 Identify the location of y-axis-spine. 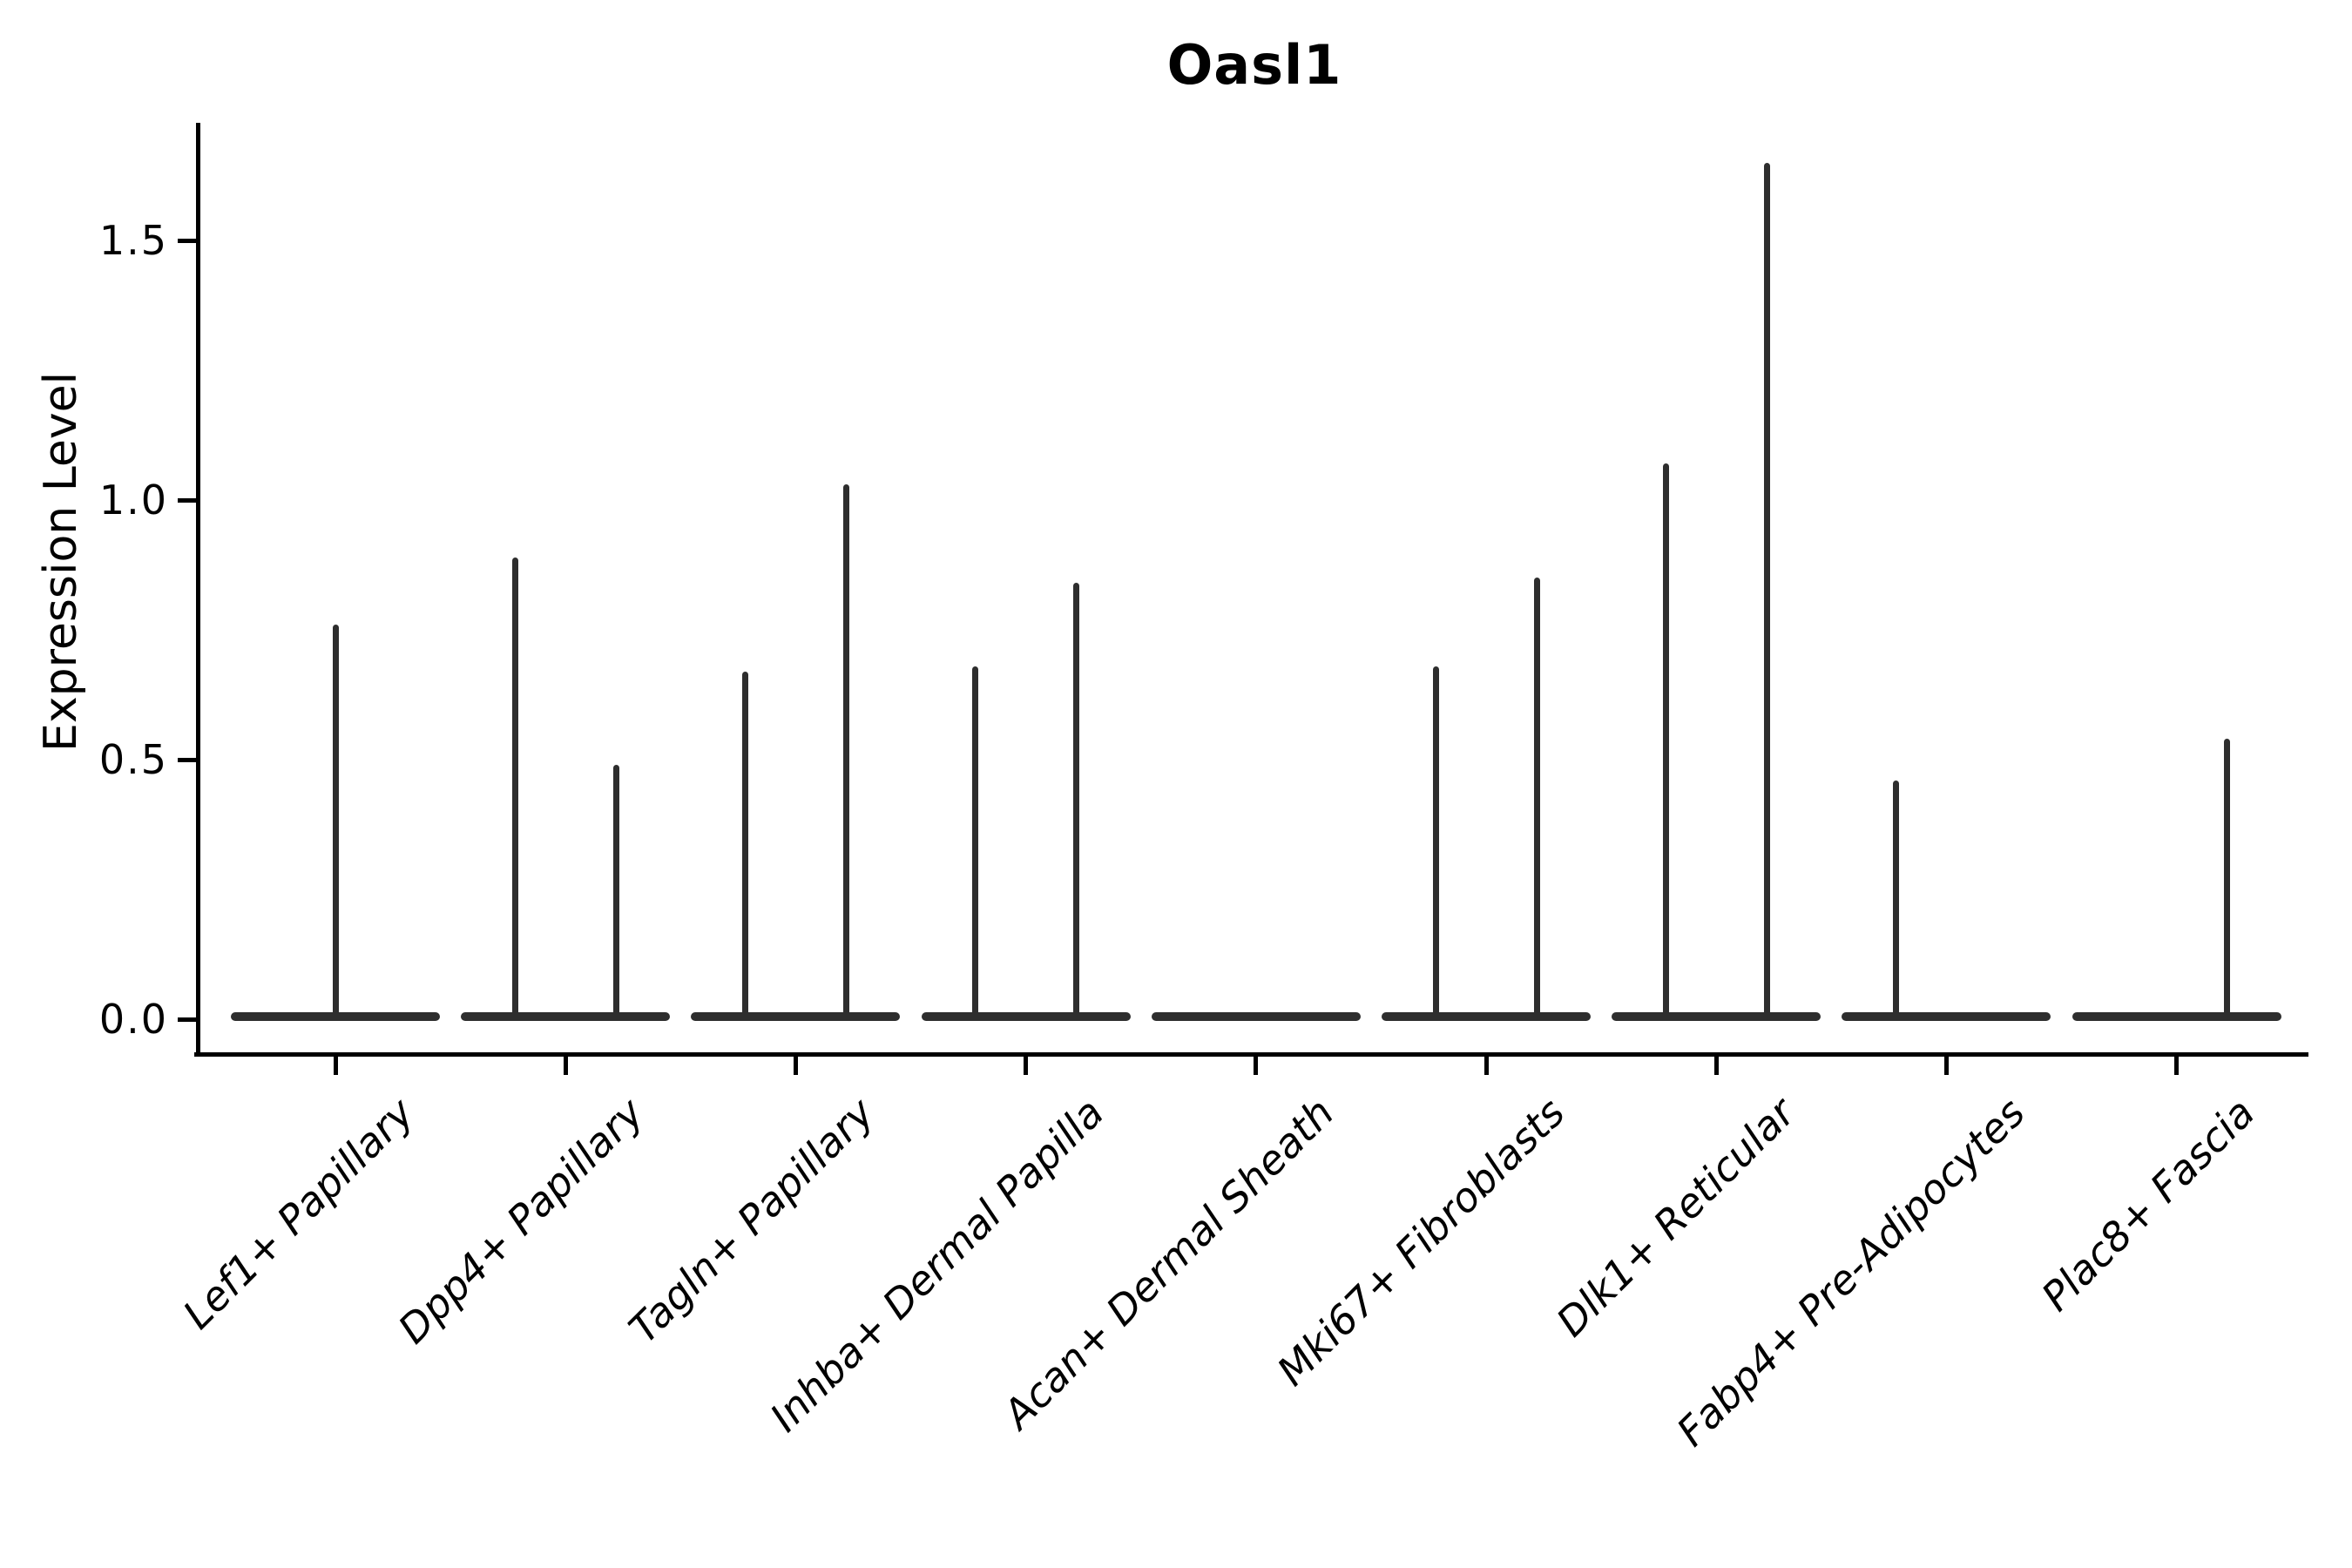
(198, 590).